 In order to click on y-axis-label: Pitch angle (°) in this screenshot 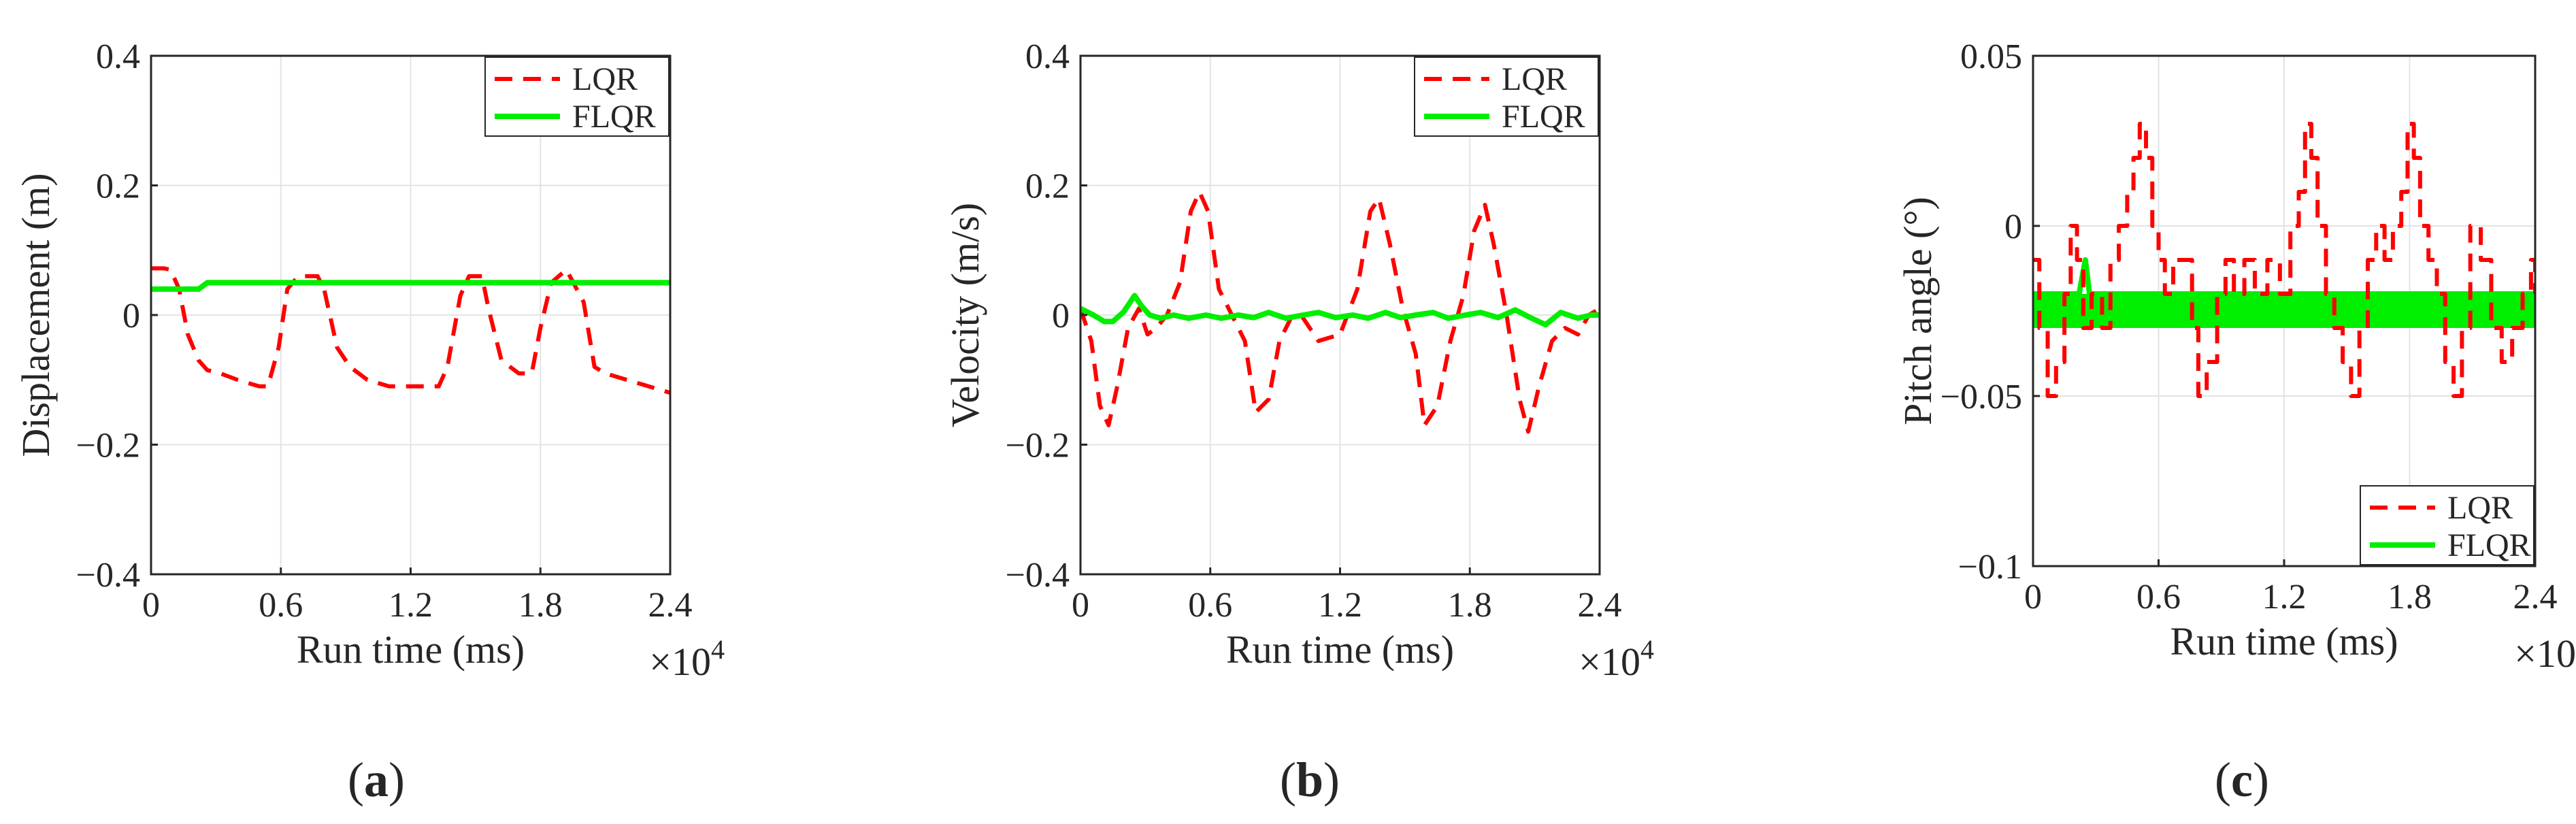, I will do `click(1918, 311)`.